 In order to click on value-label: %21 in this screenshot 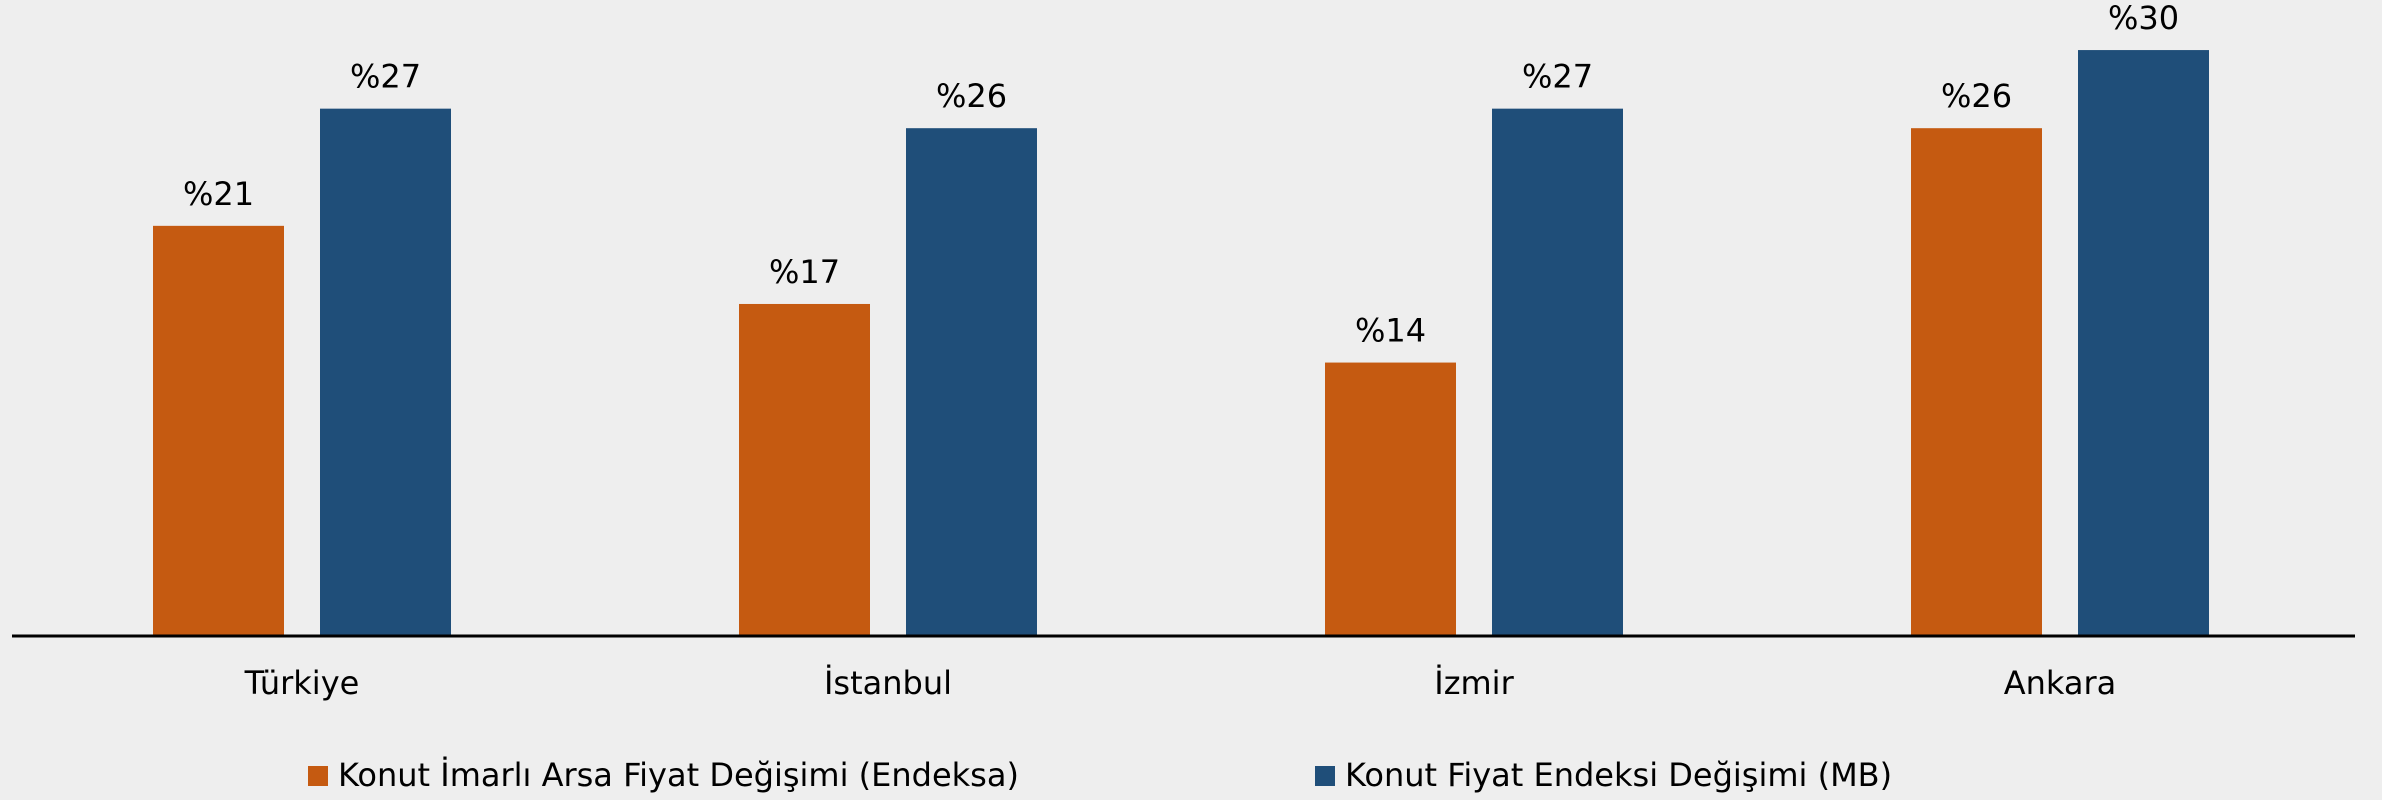, I will do `click(218, 194)`.